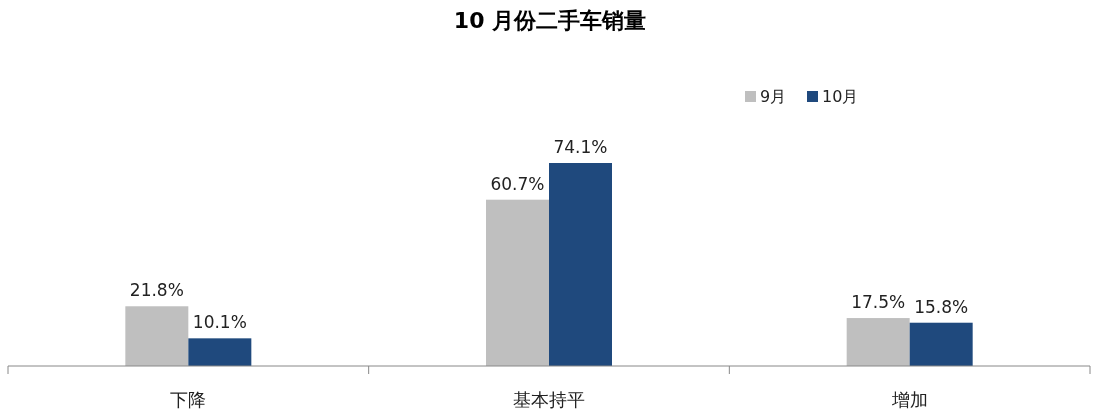 This screenshot has width=1100, height=417. Describe the element at coordinates (188, 399) in the screenshot. I see `x-tick-label: 下降` at that location.